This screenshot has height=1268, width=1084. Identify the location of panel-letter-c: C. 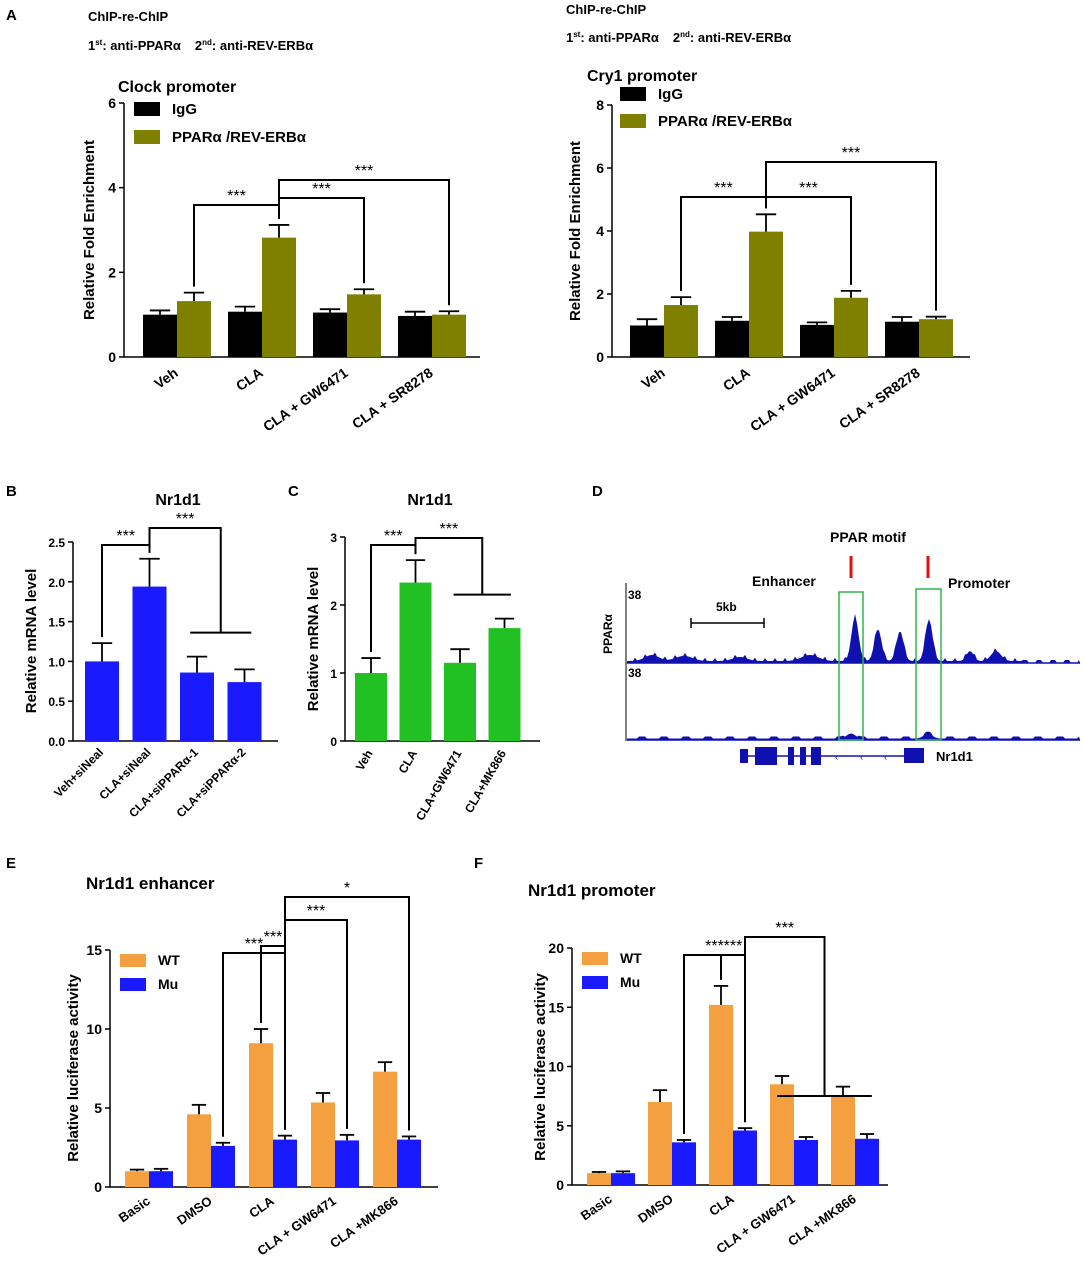
(293, 491).